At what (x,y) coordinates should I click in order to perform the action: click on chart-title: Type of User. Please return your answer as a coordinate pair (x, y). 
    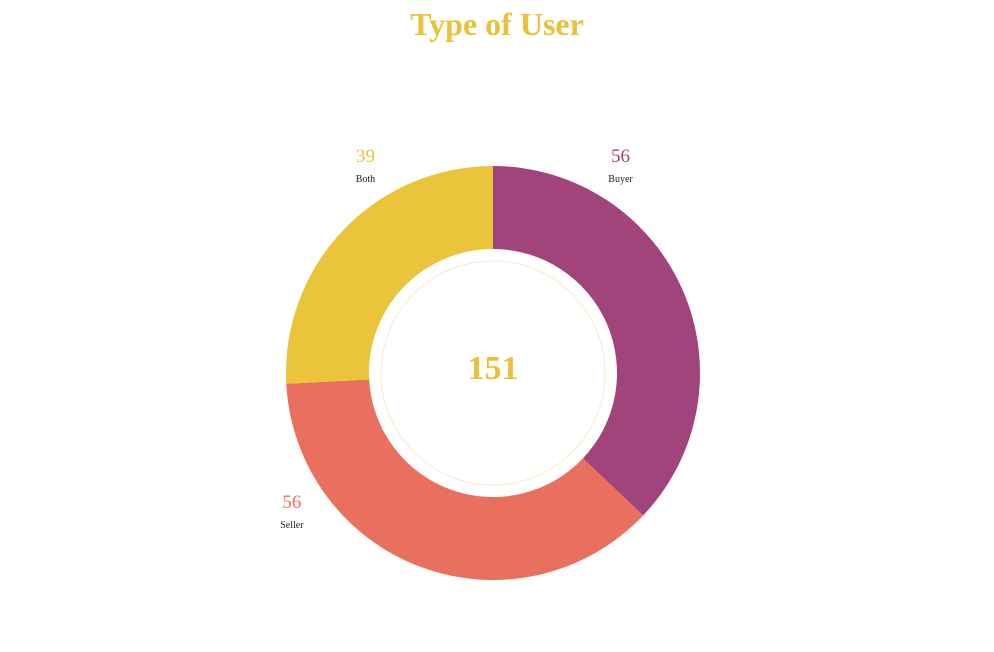
    Looking at the image, I should click on (497, 24).